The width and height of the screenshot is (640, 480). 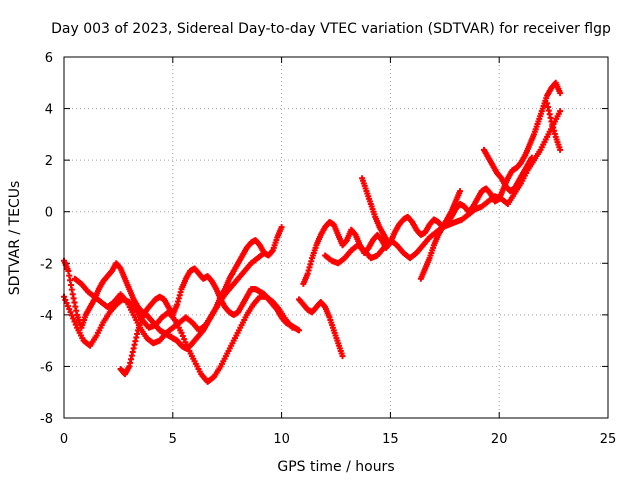 What do you see at coordinates (46, 419) in the screenshot?
I see `y-tick-label: -8` at bounding box center [46, 419].